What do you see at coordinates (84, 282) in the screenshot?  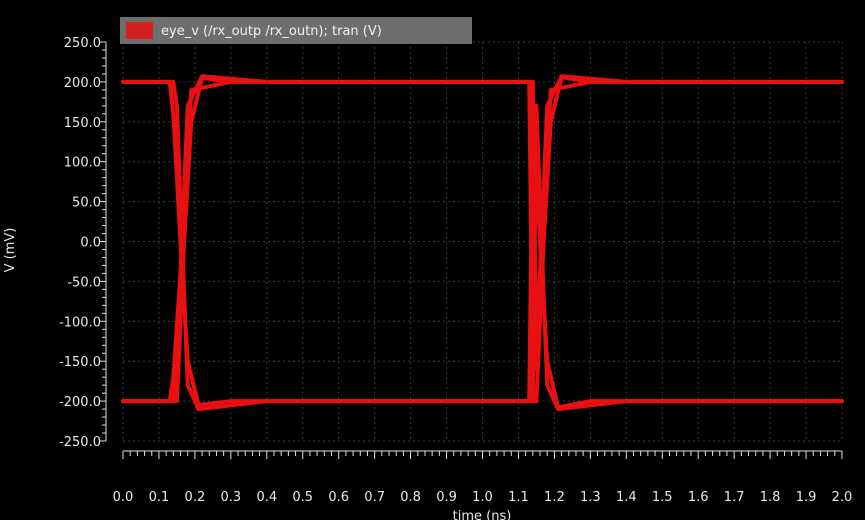 I see `y-tick-label: -50.0` at bounding box center [84, 282].